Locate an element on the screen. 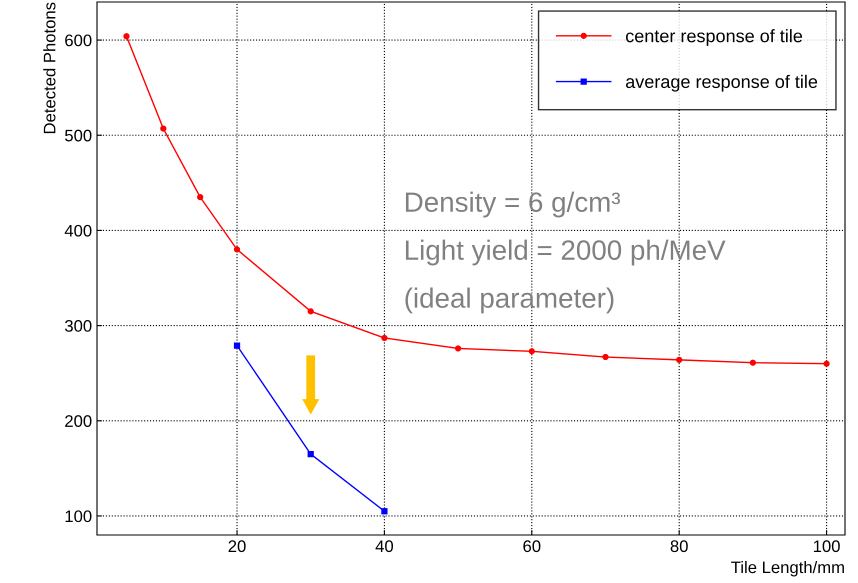 The image size is (858, 583). x-tick-label: 40 is located at coordinates (385, 546).